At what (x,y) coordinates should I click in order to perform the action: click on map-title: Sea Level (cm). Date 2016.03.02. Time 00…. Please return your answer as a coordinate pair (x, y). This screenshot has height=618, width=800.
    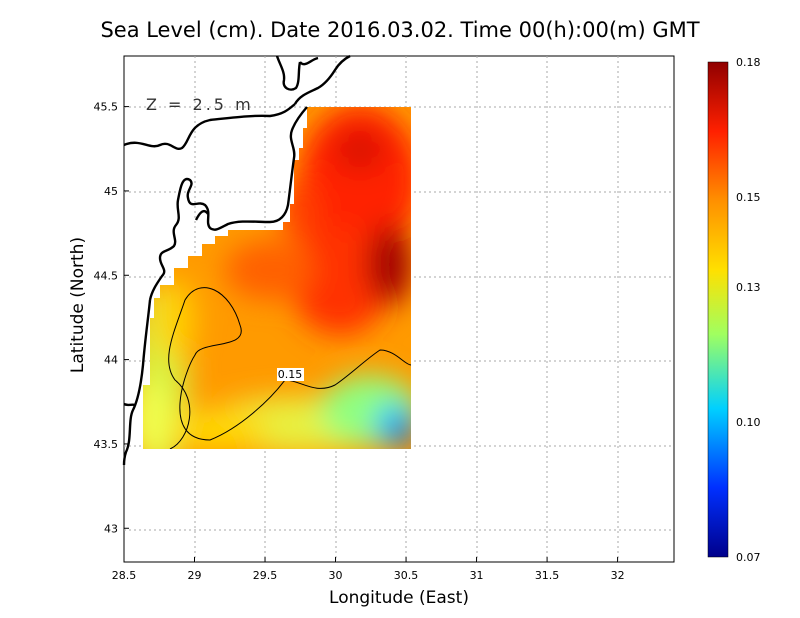
    Looking at the image, I should click on (400, 30).